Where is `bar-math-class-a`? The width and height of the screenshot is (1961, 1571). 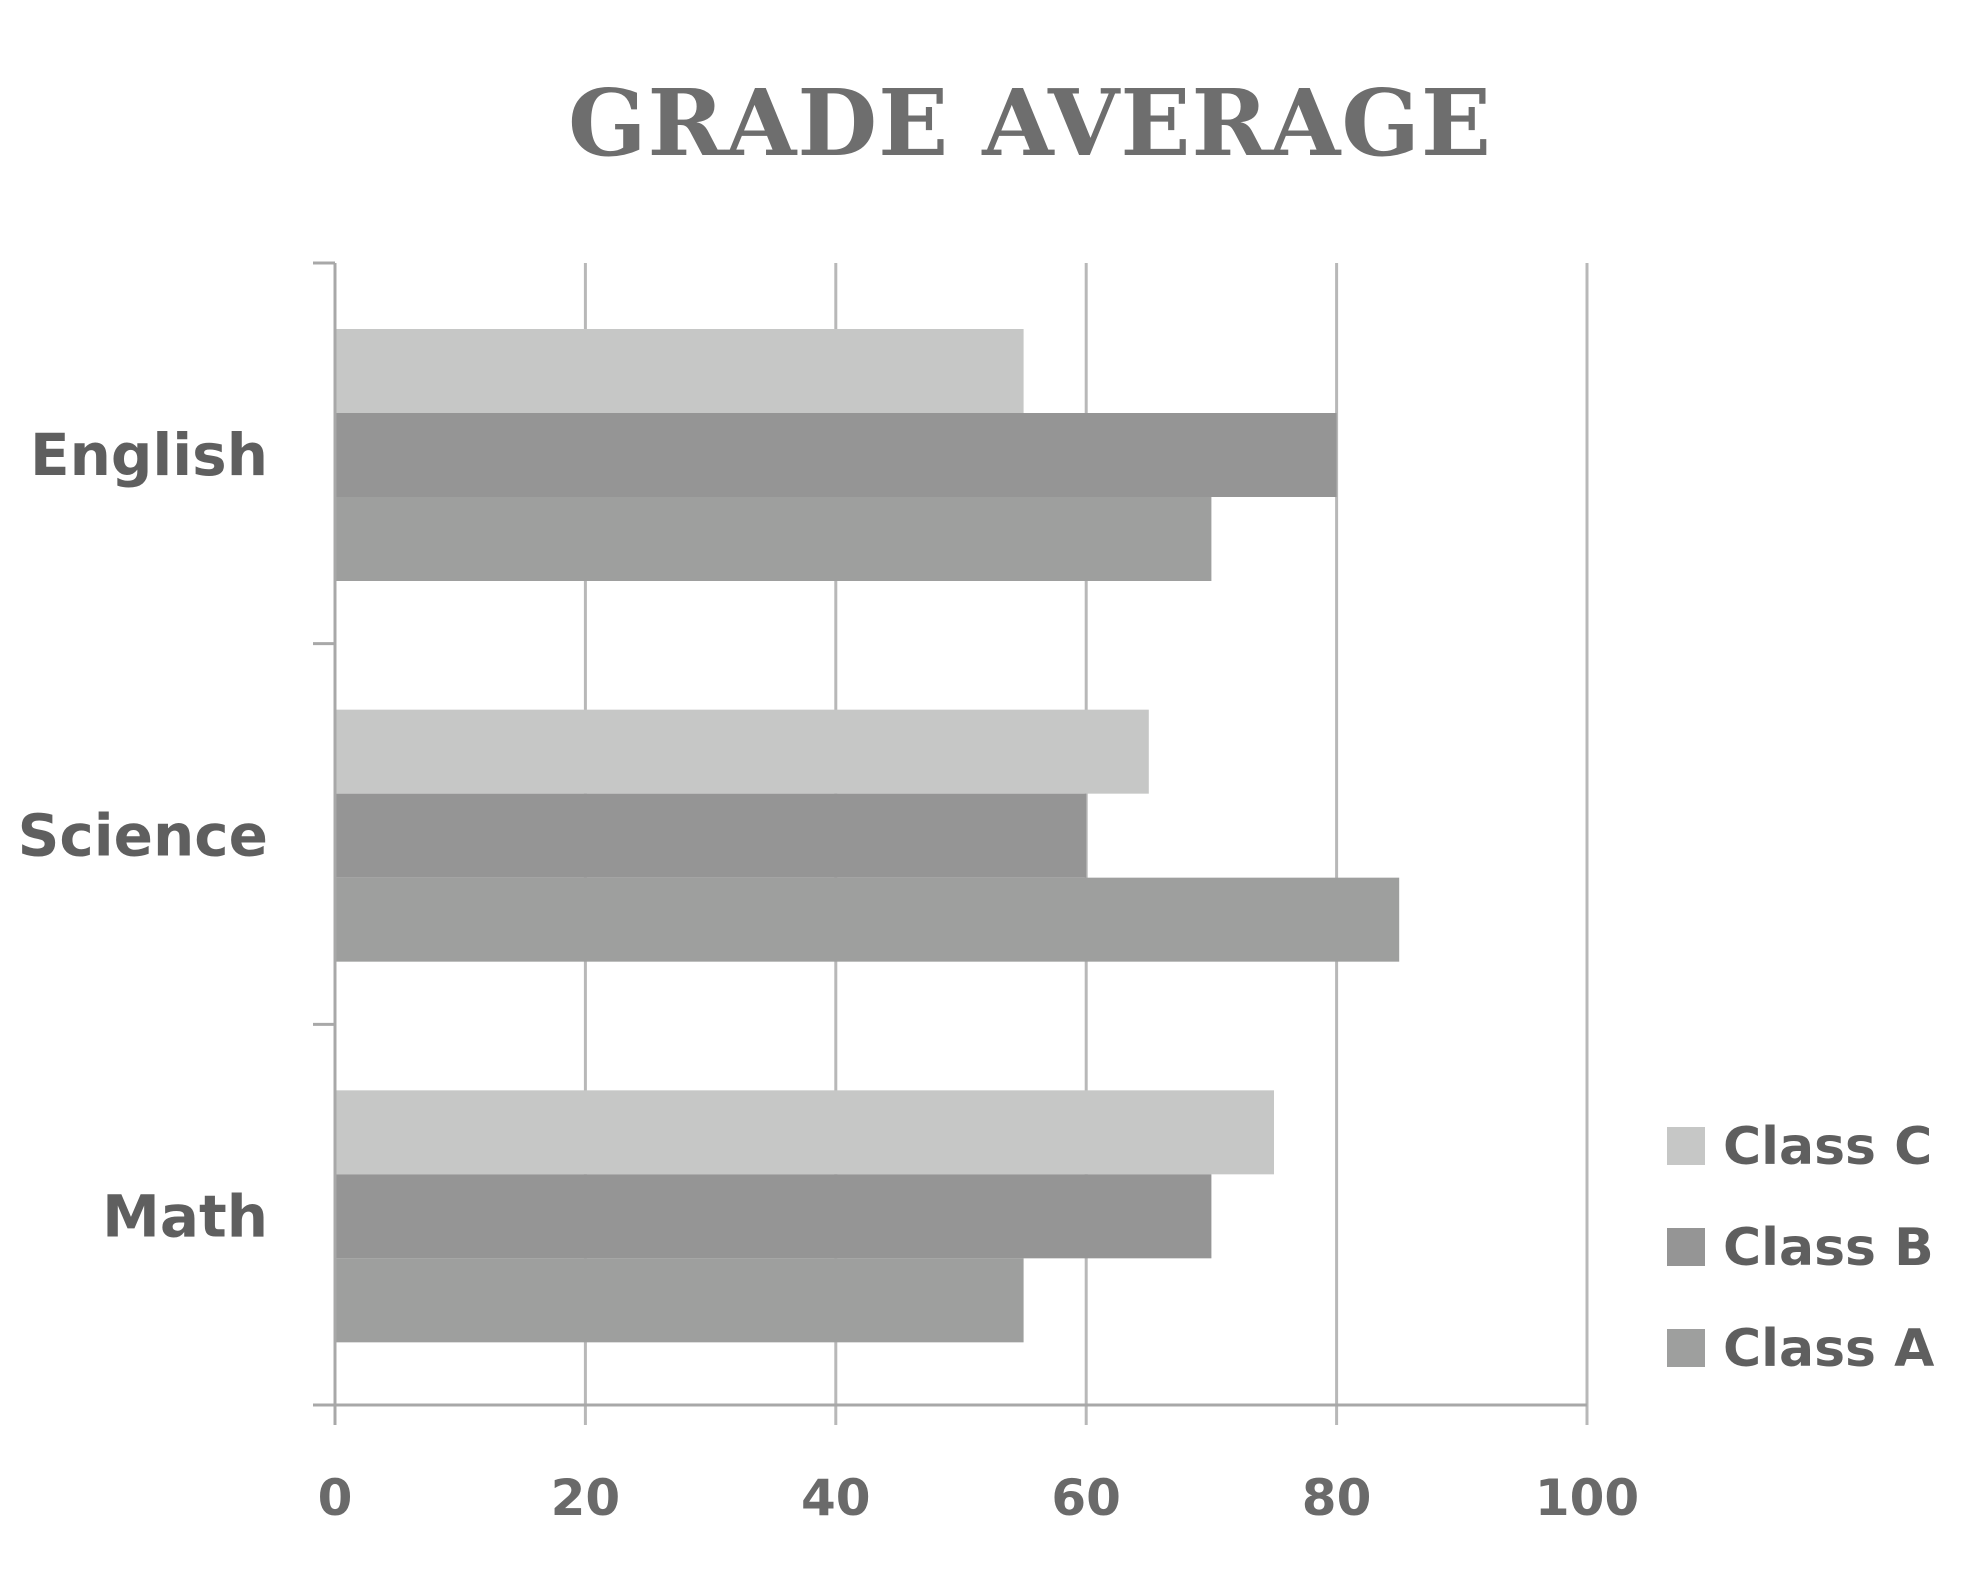
bar-math-class-a is located at coordinates (679, 1300).